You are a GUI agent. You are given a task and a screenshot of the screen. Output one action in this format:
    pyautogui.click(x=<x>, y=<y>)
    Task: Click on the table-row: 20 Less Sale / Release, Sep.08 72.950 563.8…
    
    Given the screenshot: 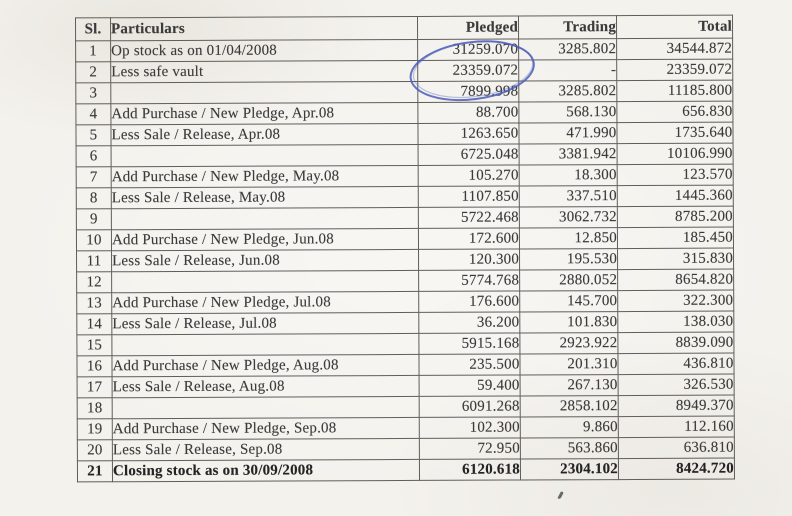 What is the action you would take?
    pyautogui.click(x=406, y=449)
    